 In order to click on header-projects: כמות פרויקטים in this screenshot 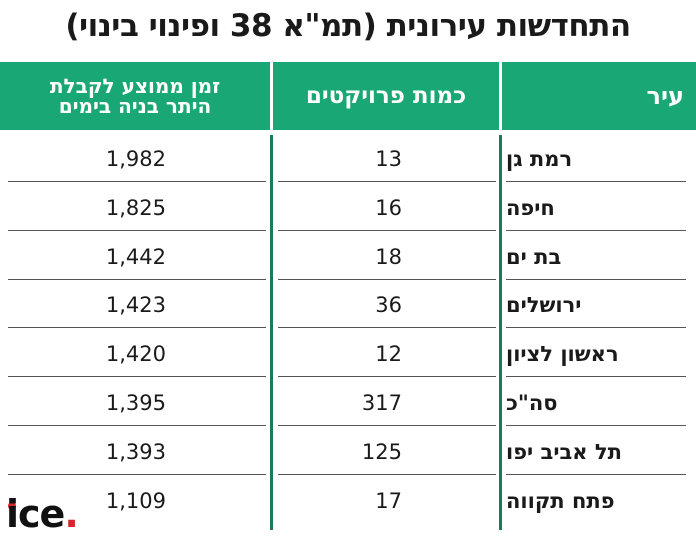, I will do `click(386, 96)`.